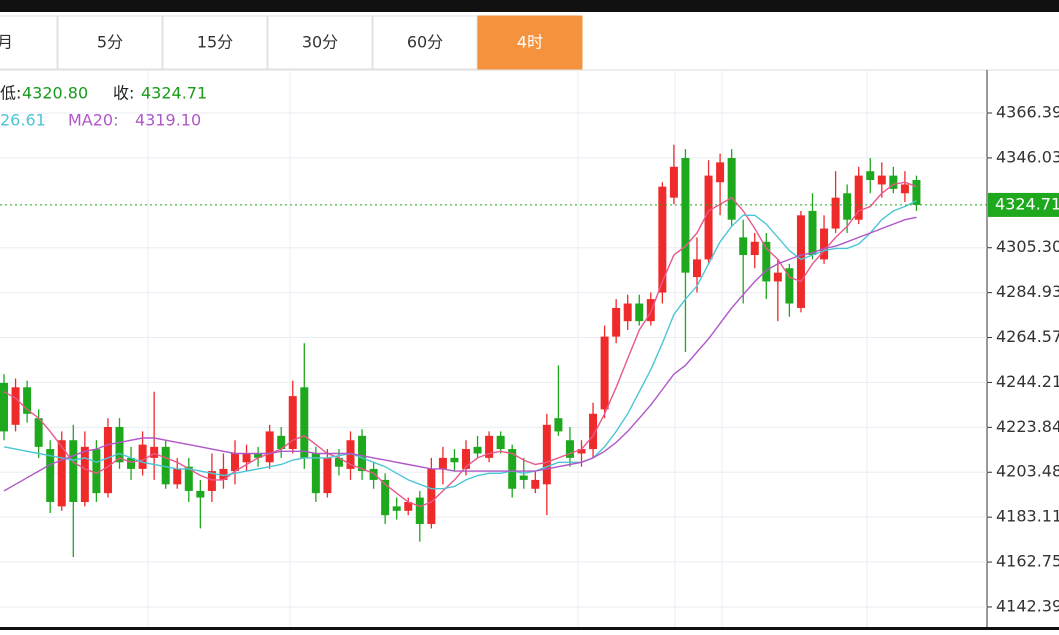 The image size is (1059, 635). Describe the element at coordinates (1027, 516) in the screenshot. I see `y-tick-label: 4183.11` at that location.